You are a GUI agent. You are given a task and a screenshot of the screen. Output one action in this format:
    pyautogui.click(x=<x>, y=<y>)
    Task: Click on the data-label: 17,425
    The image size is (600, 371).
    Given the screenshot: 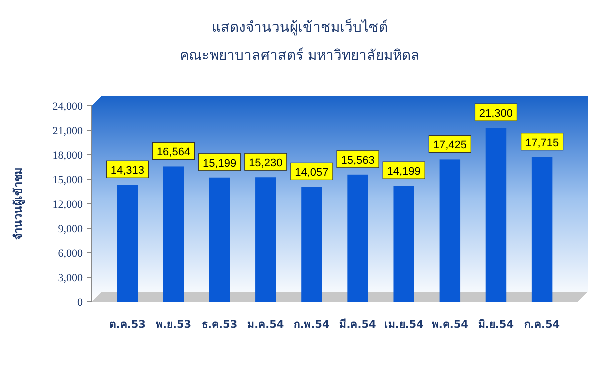 What is the action you would take?
    pyautogui.click(x=450, y=146)
    